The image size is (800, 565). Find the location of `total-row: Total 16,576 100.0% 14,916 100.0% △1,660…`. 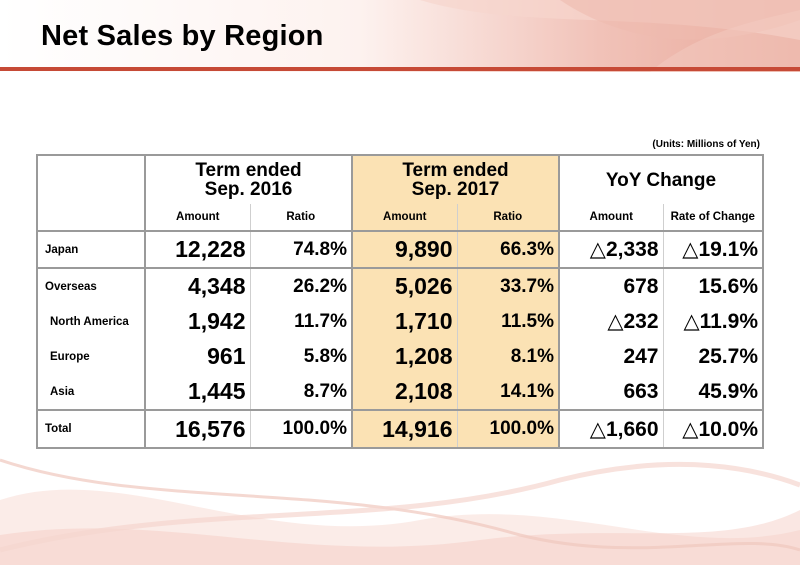

total-row: Total 16,576 100.0% 14,916 100.0% △1,660… is located at coordinates (400, 428).